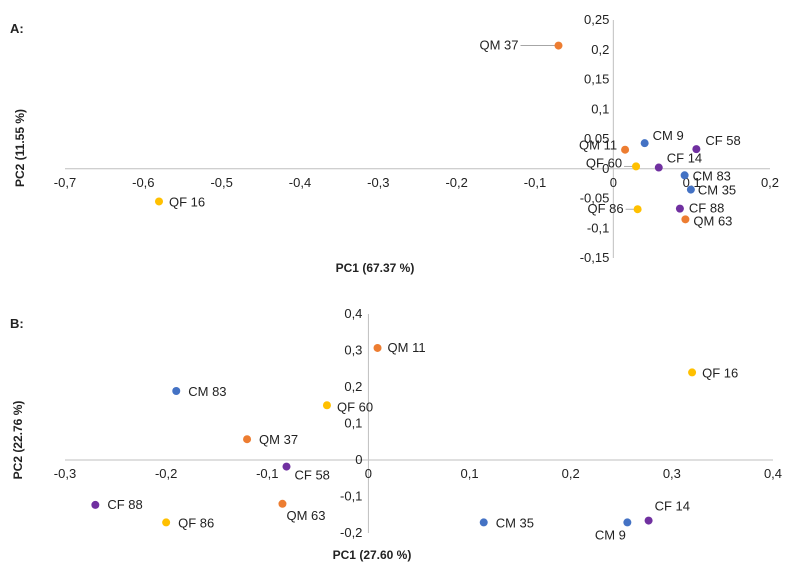 The width and height of the screenshot is (792, 563). What do you see at coordinates (672, 473) in the screenshot?
I see `x-tick-label: 0,3` at bounding box center [672, 473].